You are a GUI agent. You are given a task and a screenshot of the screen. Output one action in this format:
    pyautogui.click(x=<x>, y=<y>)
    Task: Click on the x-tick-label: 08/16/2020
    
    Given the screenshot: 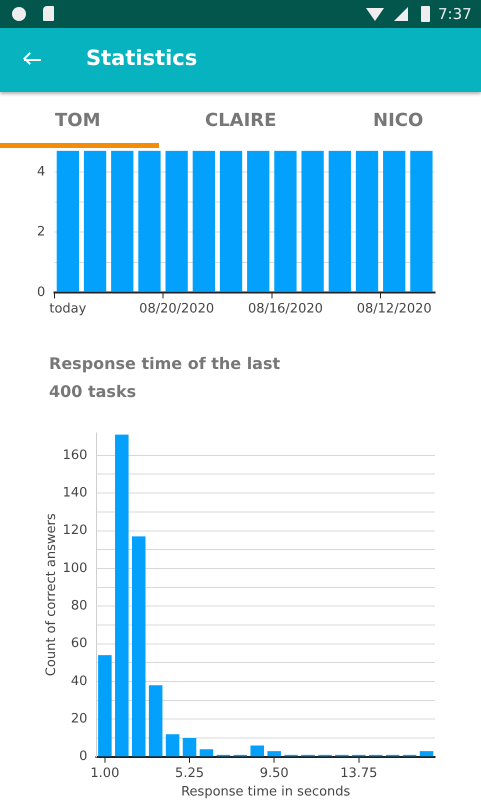 What is the action you would take?
    pyautogui.click(x=285, y=309)
    